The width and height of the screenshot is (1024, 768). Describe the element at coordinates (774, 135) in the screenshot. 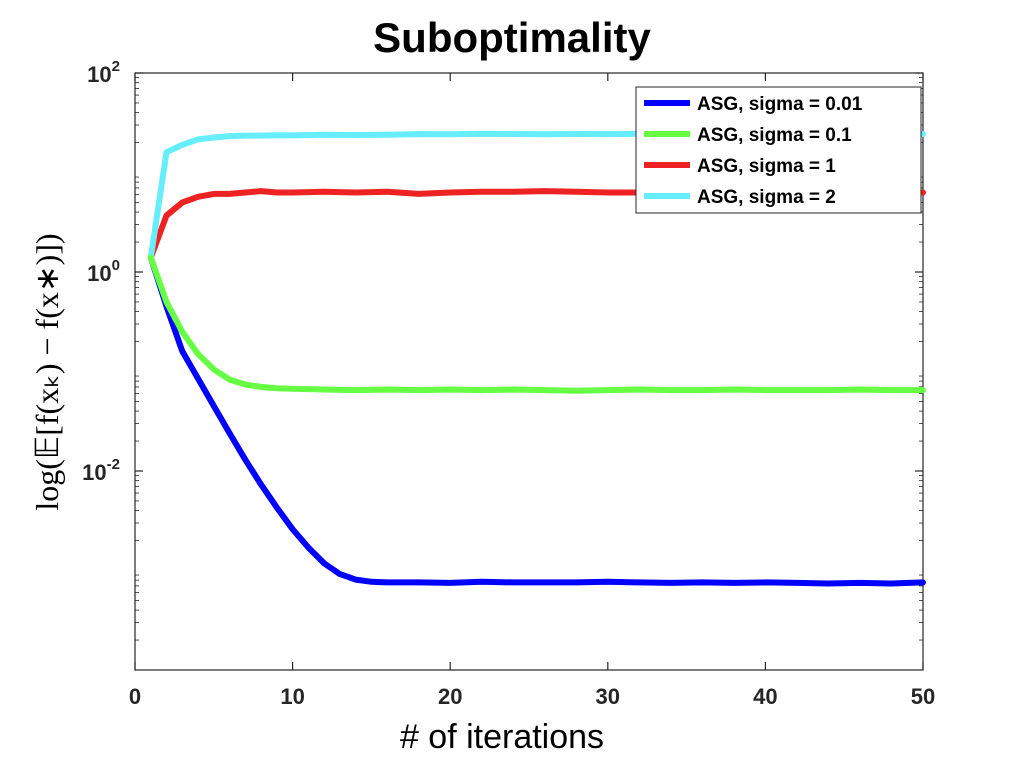

I see `legend-label: ASG, sigma = 0.1` at that location.